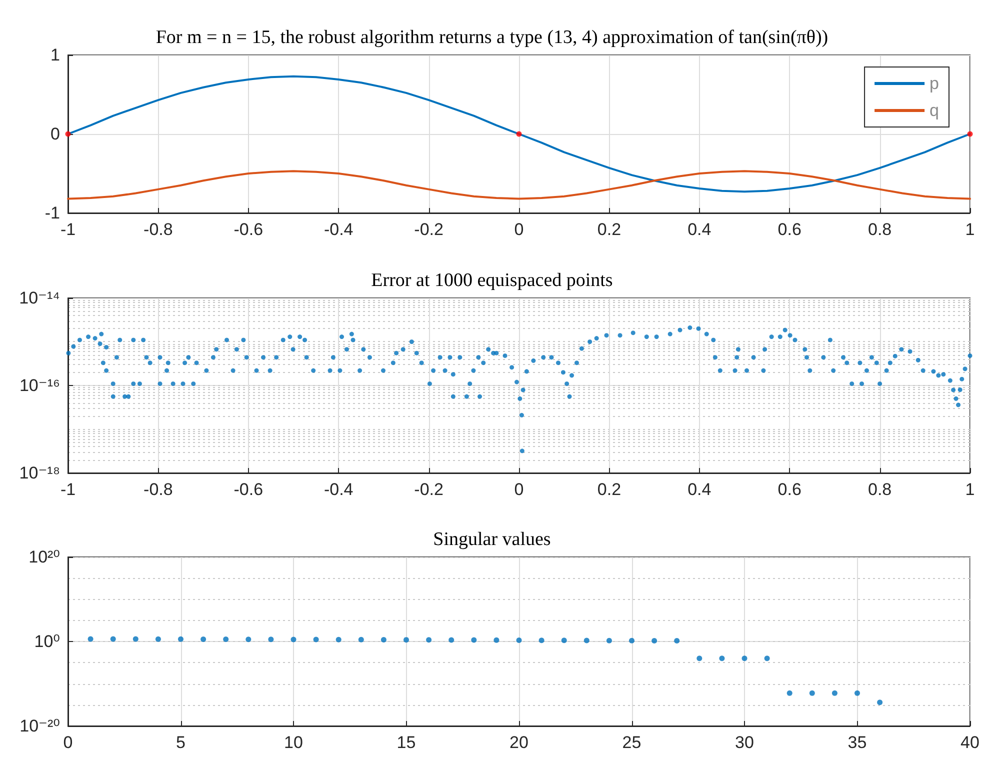  I want to click on x-tick-label: 30, so click(744, 742).